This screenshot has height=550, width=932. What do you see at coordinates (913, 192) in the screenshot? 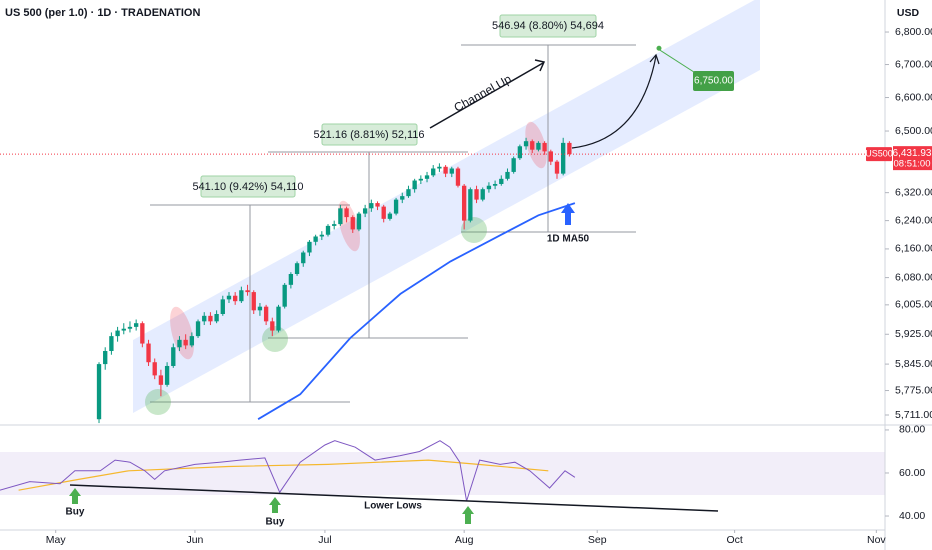
I see `y-tick-label: 6,320.00` at bounding box center [913, 192].